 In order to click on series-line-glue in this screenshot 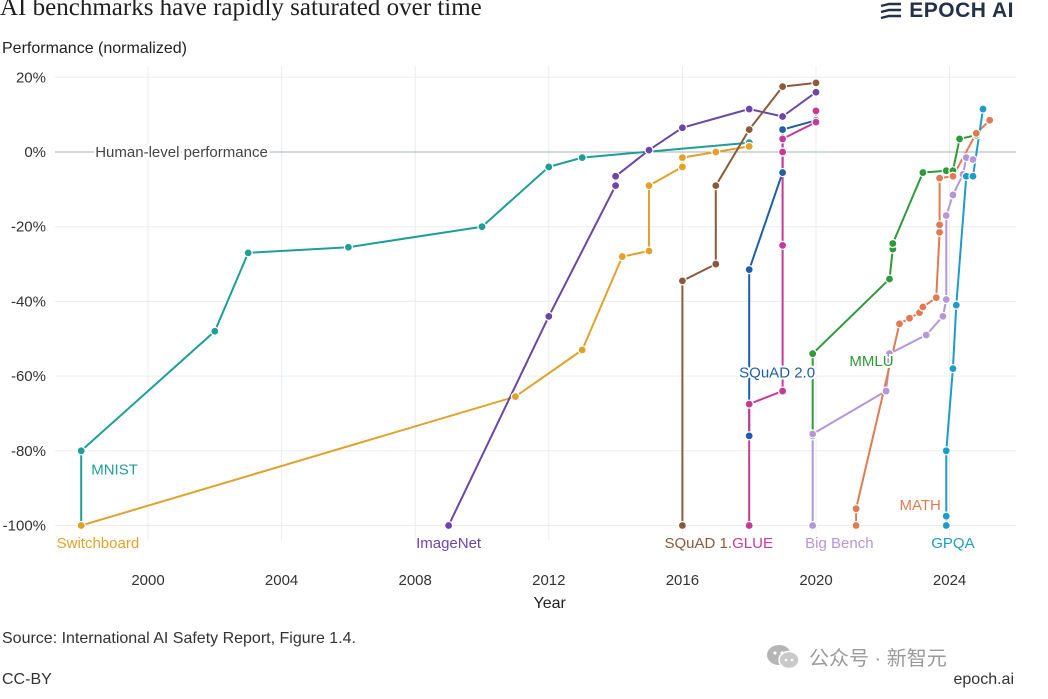, I will do `click(782, 318)`.